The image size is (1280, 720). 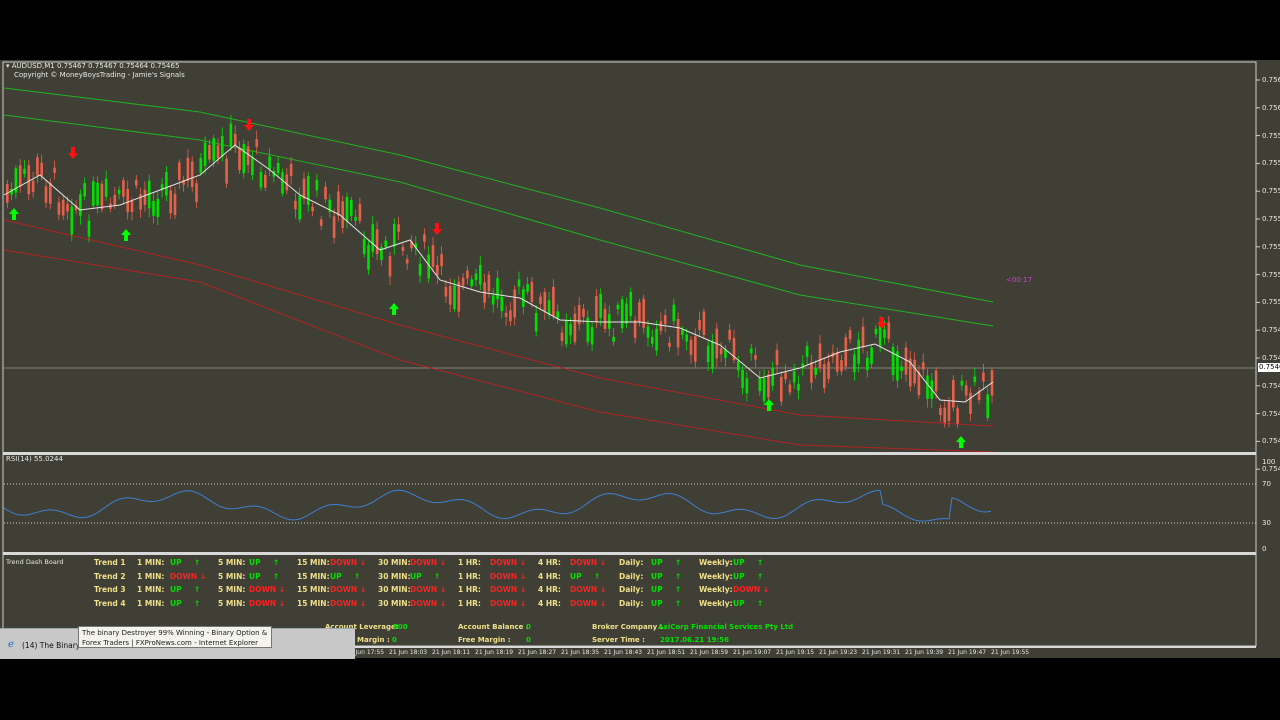 What do you see at coordinates (1019, 280) in the screenshot?
I see `candle-countdown: <00:17` at bounding box center [1019, 280].